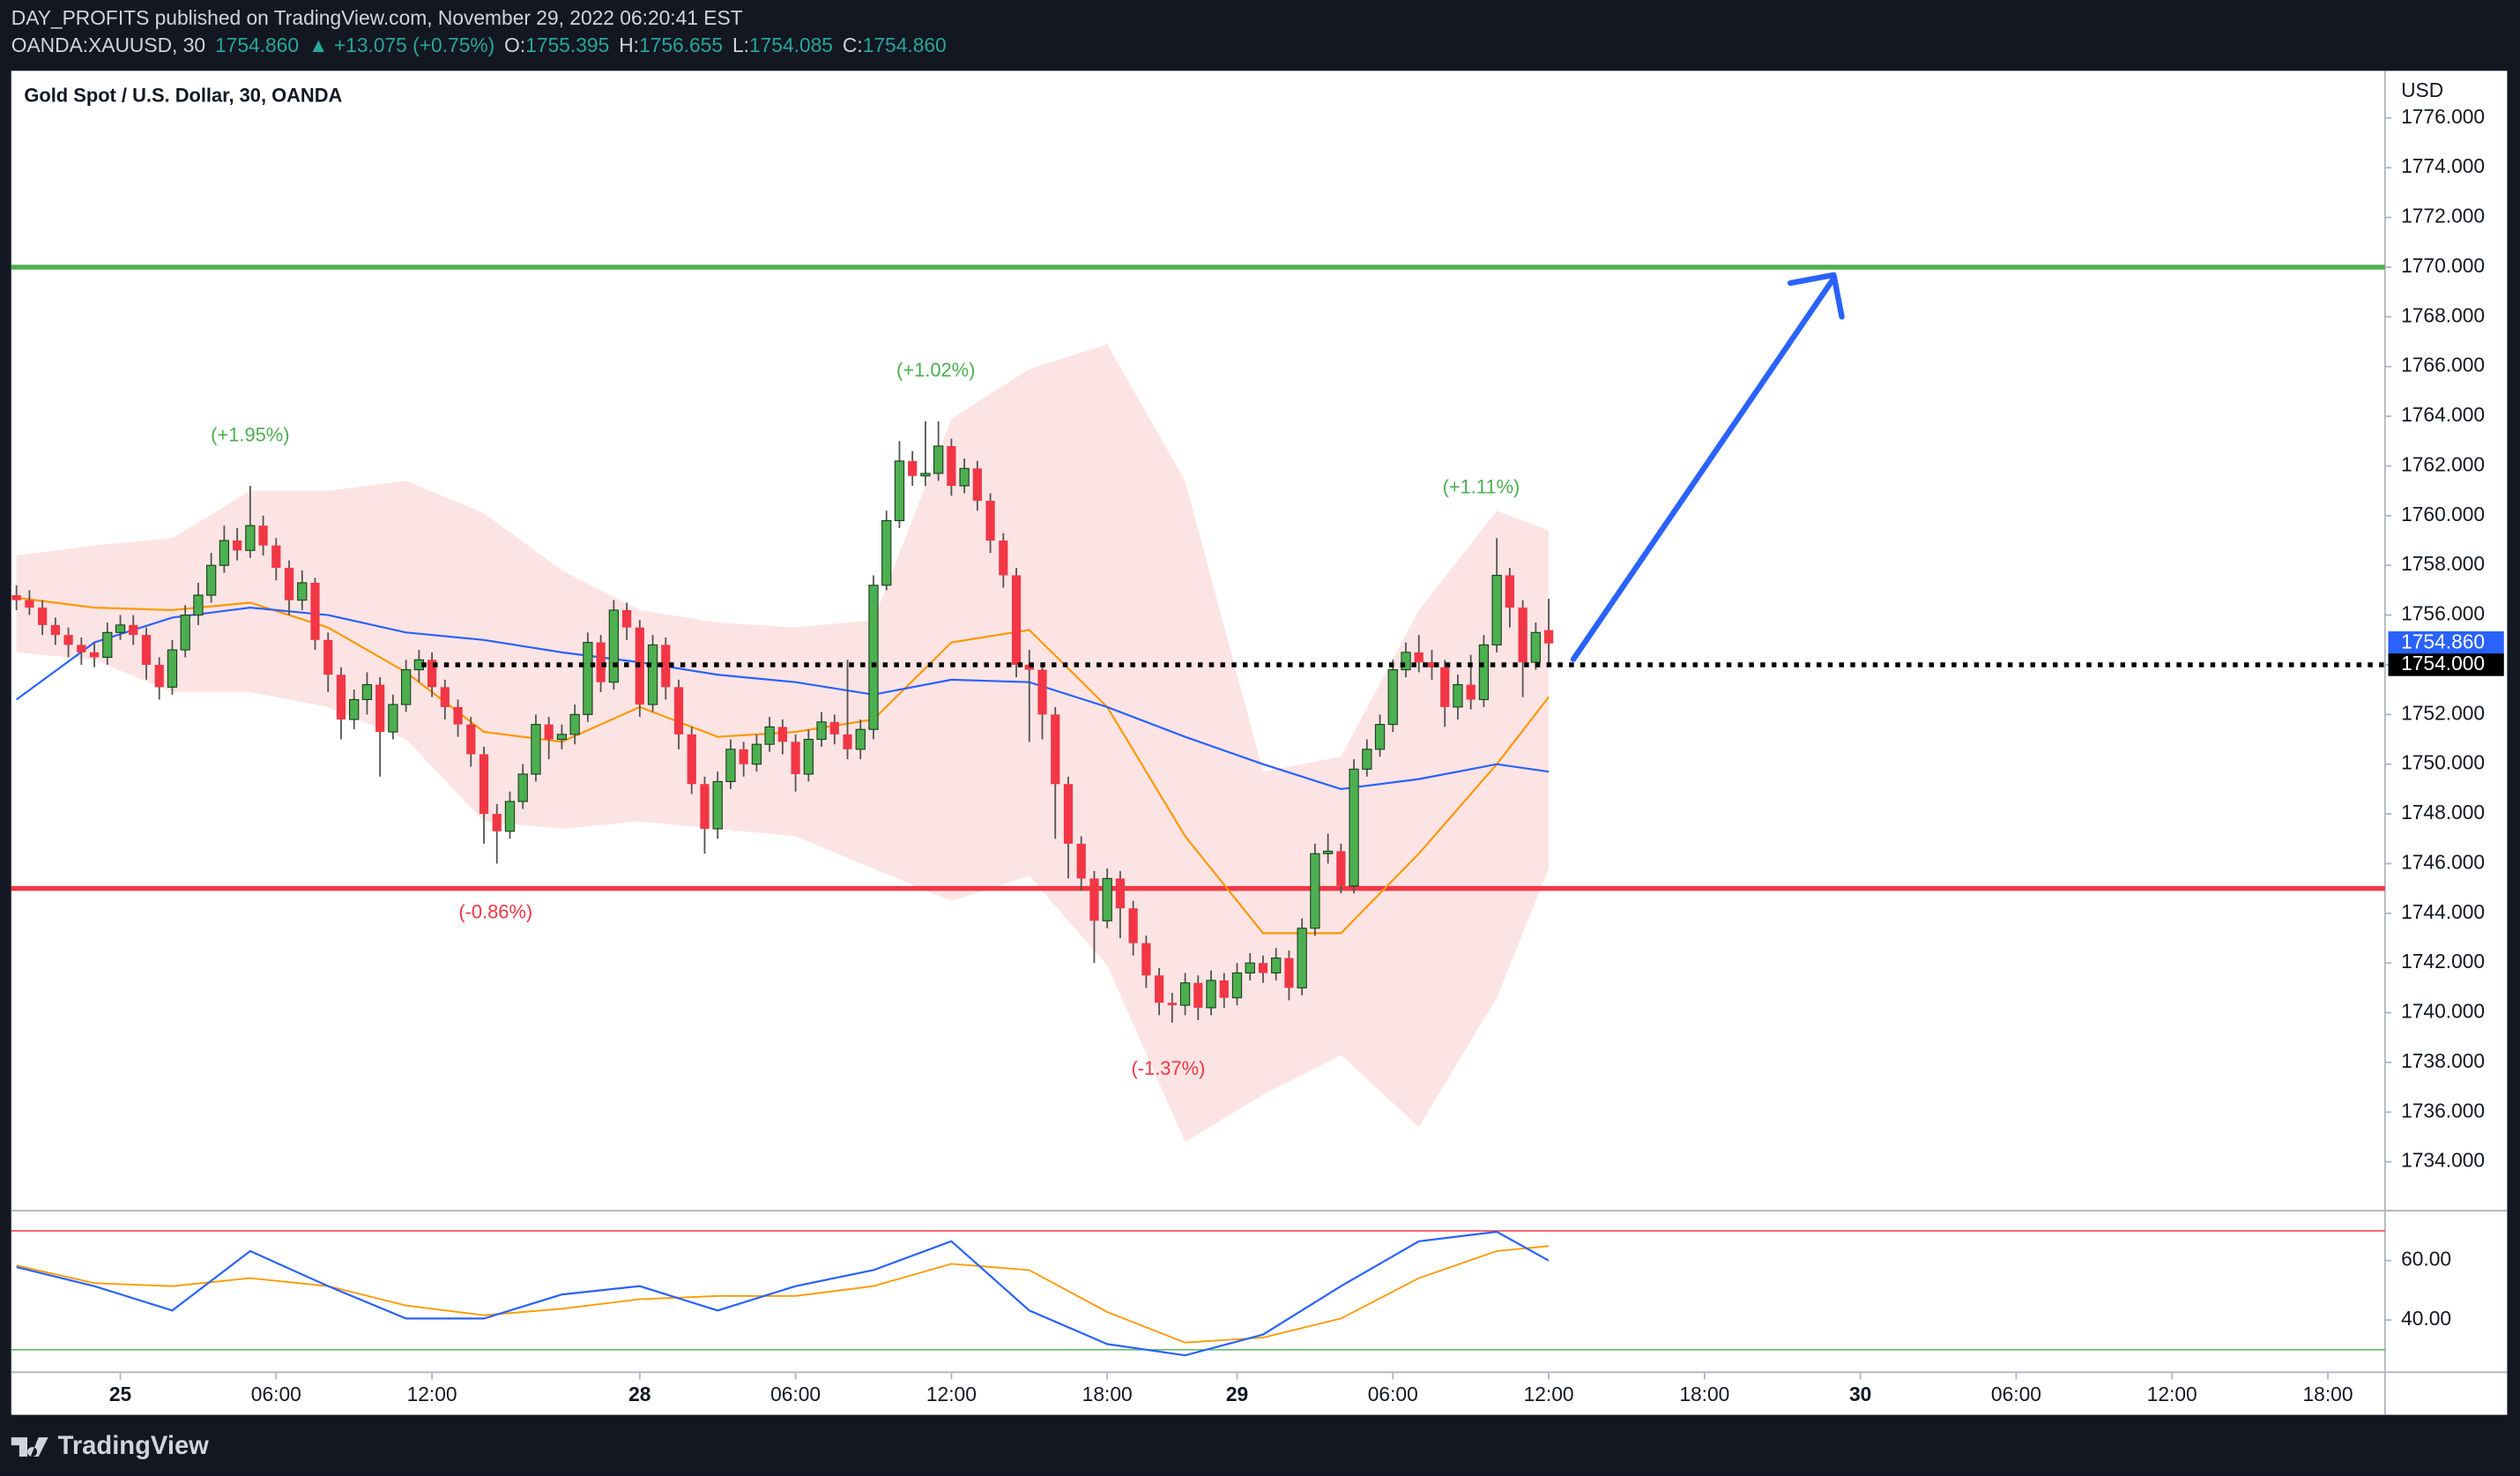  Describe the element at coordinates (1107, 1394) in the screenshot. I see `x-tick-label: 18:00` at that location.